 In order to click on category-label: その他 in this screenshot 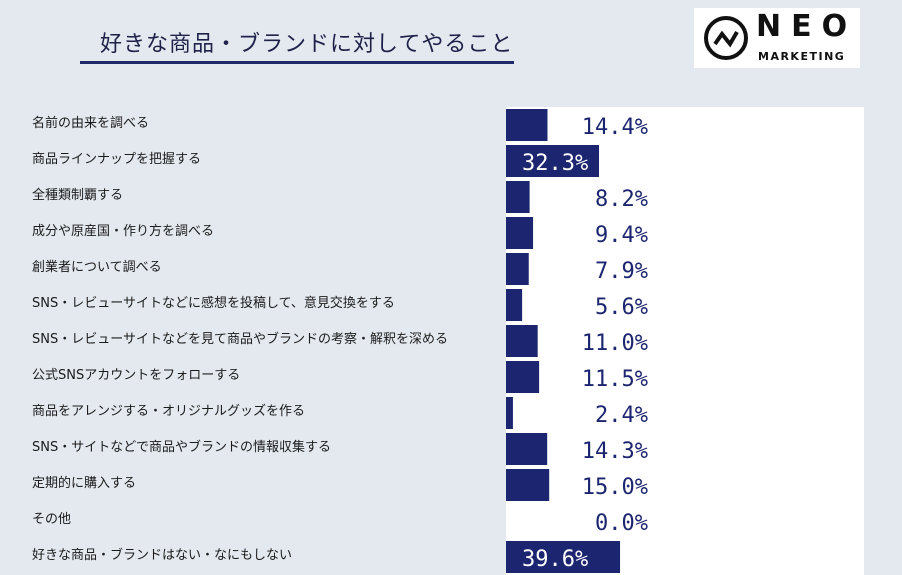, I will do `click(52, 519)`.